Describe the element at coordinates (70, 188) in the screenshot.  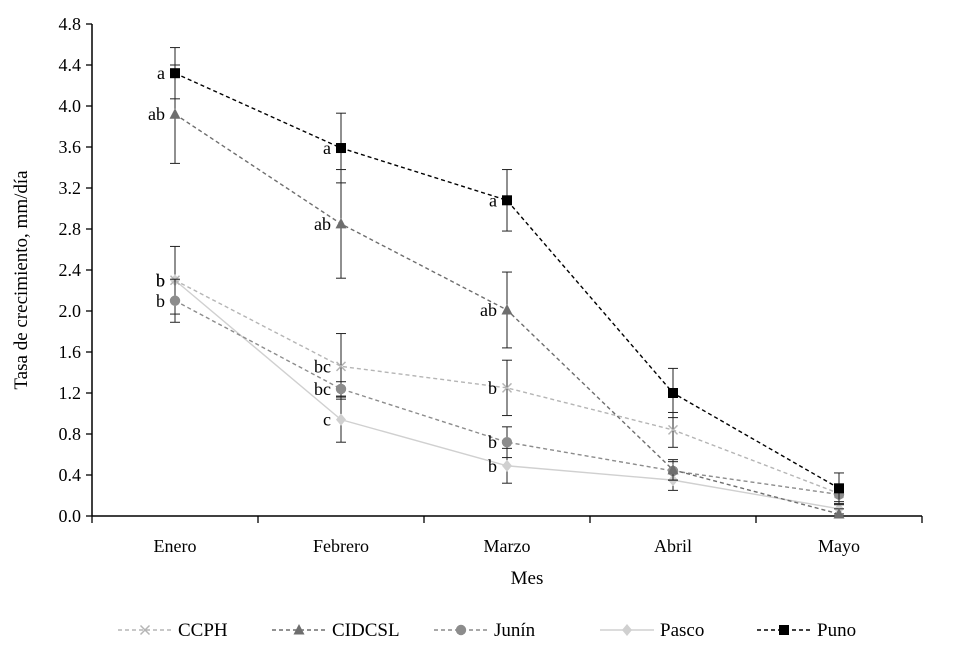
I see `y-tick-label: 3.2` at that location.